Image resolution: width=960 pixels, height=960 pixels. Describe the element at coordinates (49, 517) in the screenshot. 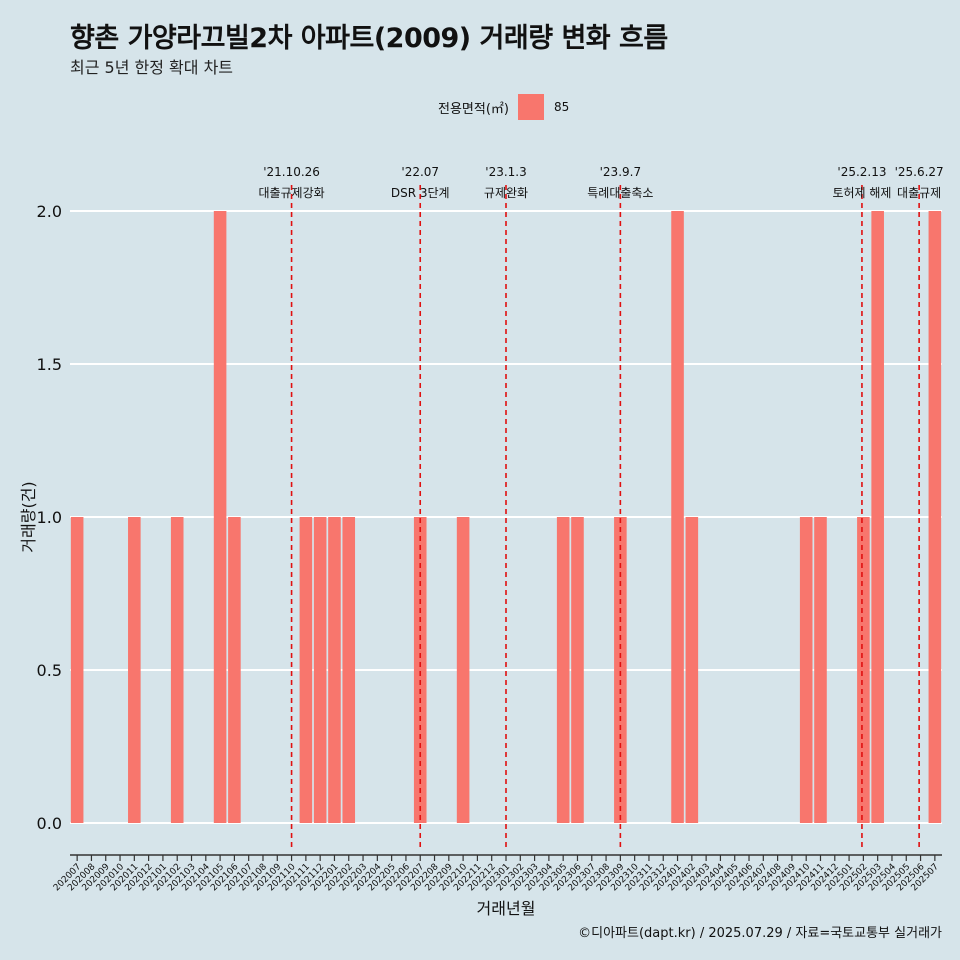

I see `y-tick-label: 1.0` at that location.